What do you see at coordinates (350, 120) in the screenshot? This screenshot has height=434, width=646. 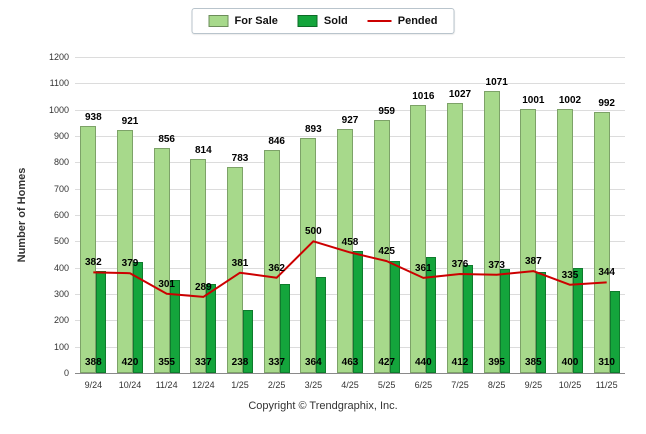 I see `for-sale-value-label: 927` at bounding box center [350, 120].